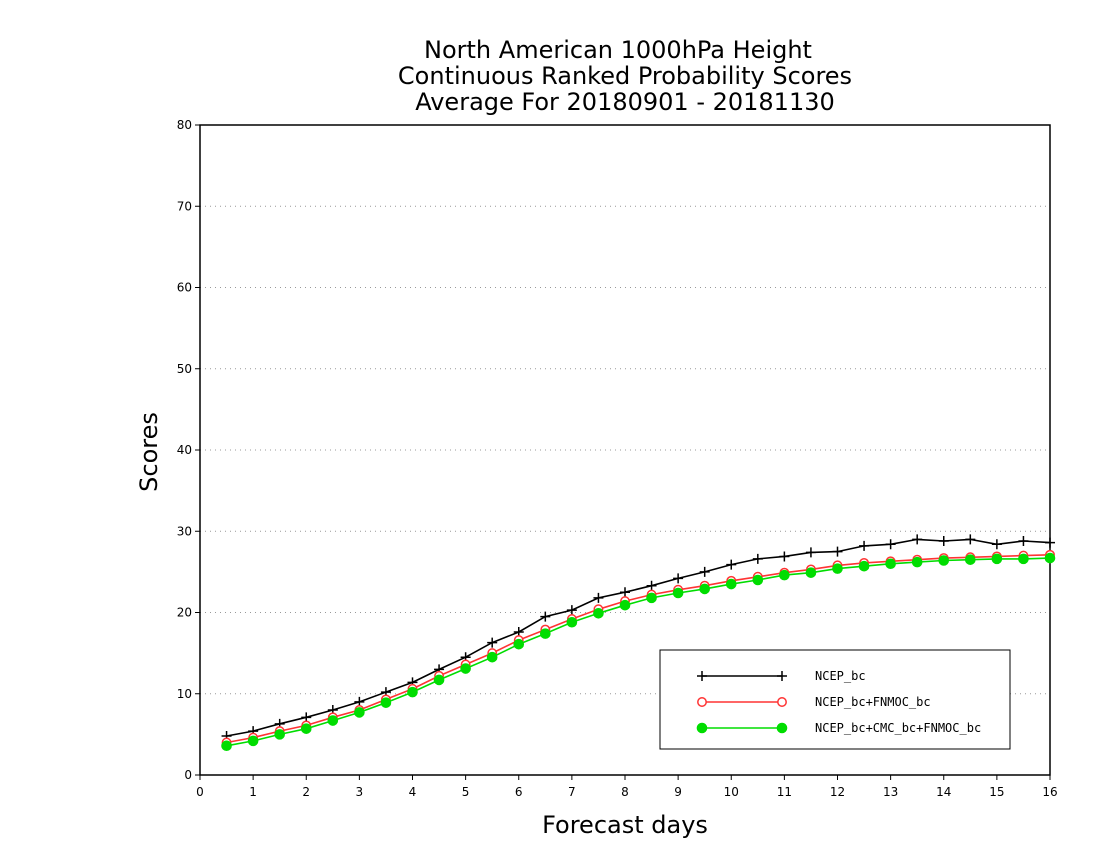  Describe the element at coordinates (1049, 792) in the screenshot. I see `x-tick-label-16: 16` at that location.